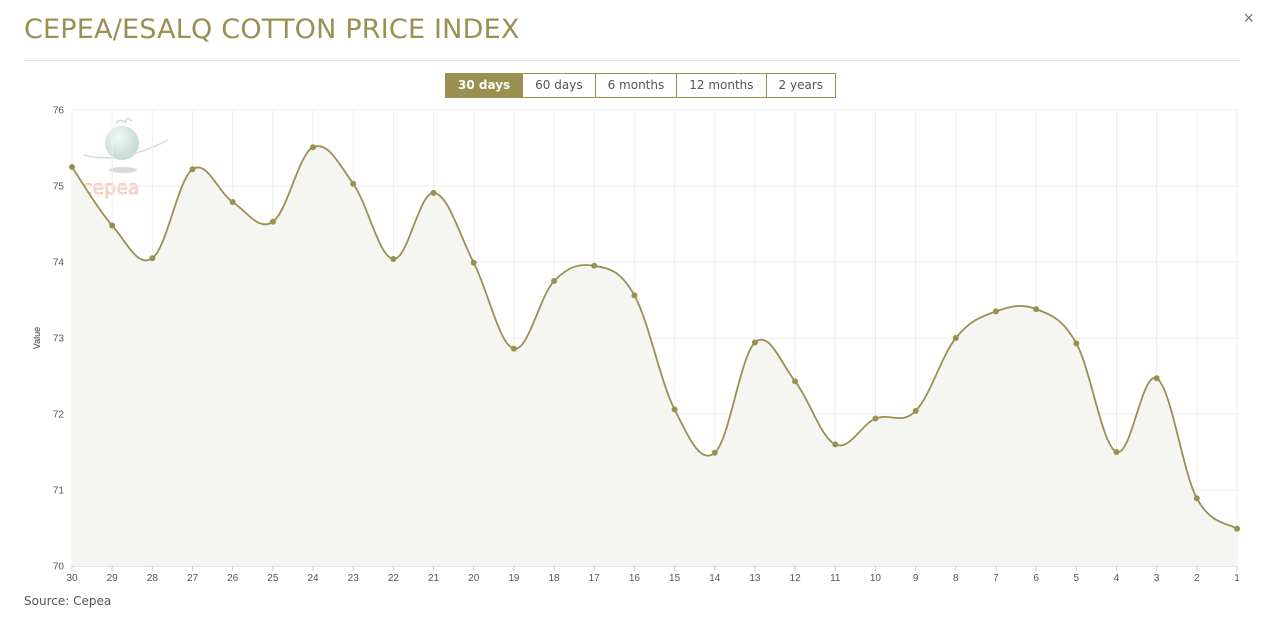 This screenshot has height=618, width=1266. What do you see at coordinates (273, 578) in the screenshot?
I see `x-tick-label: 25` at bounding box center [273, 578].